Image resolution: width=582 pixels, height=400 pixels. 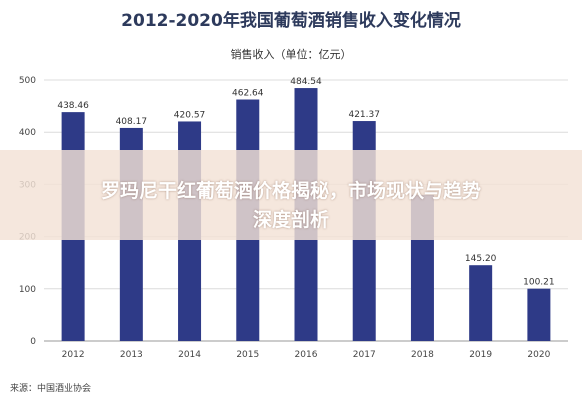 What do you see at coordinates (27, 81) in the screenshot?
I see `y-tick-label: 500` at bounding box center [27, 81].